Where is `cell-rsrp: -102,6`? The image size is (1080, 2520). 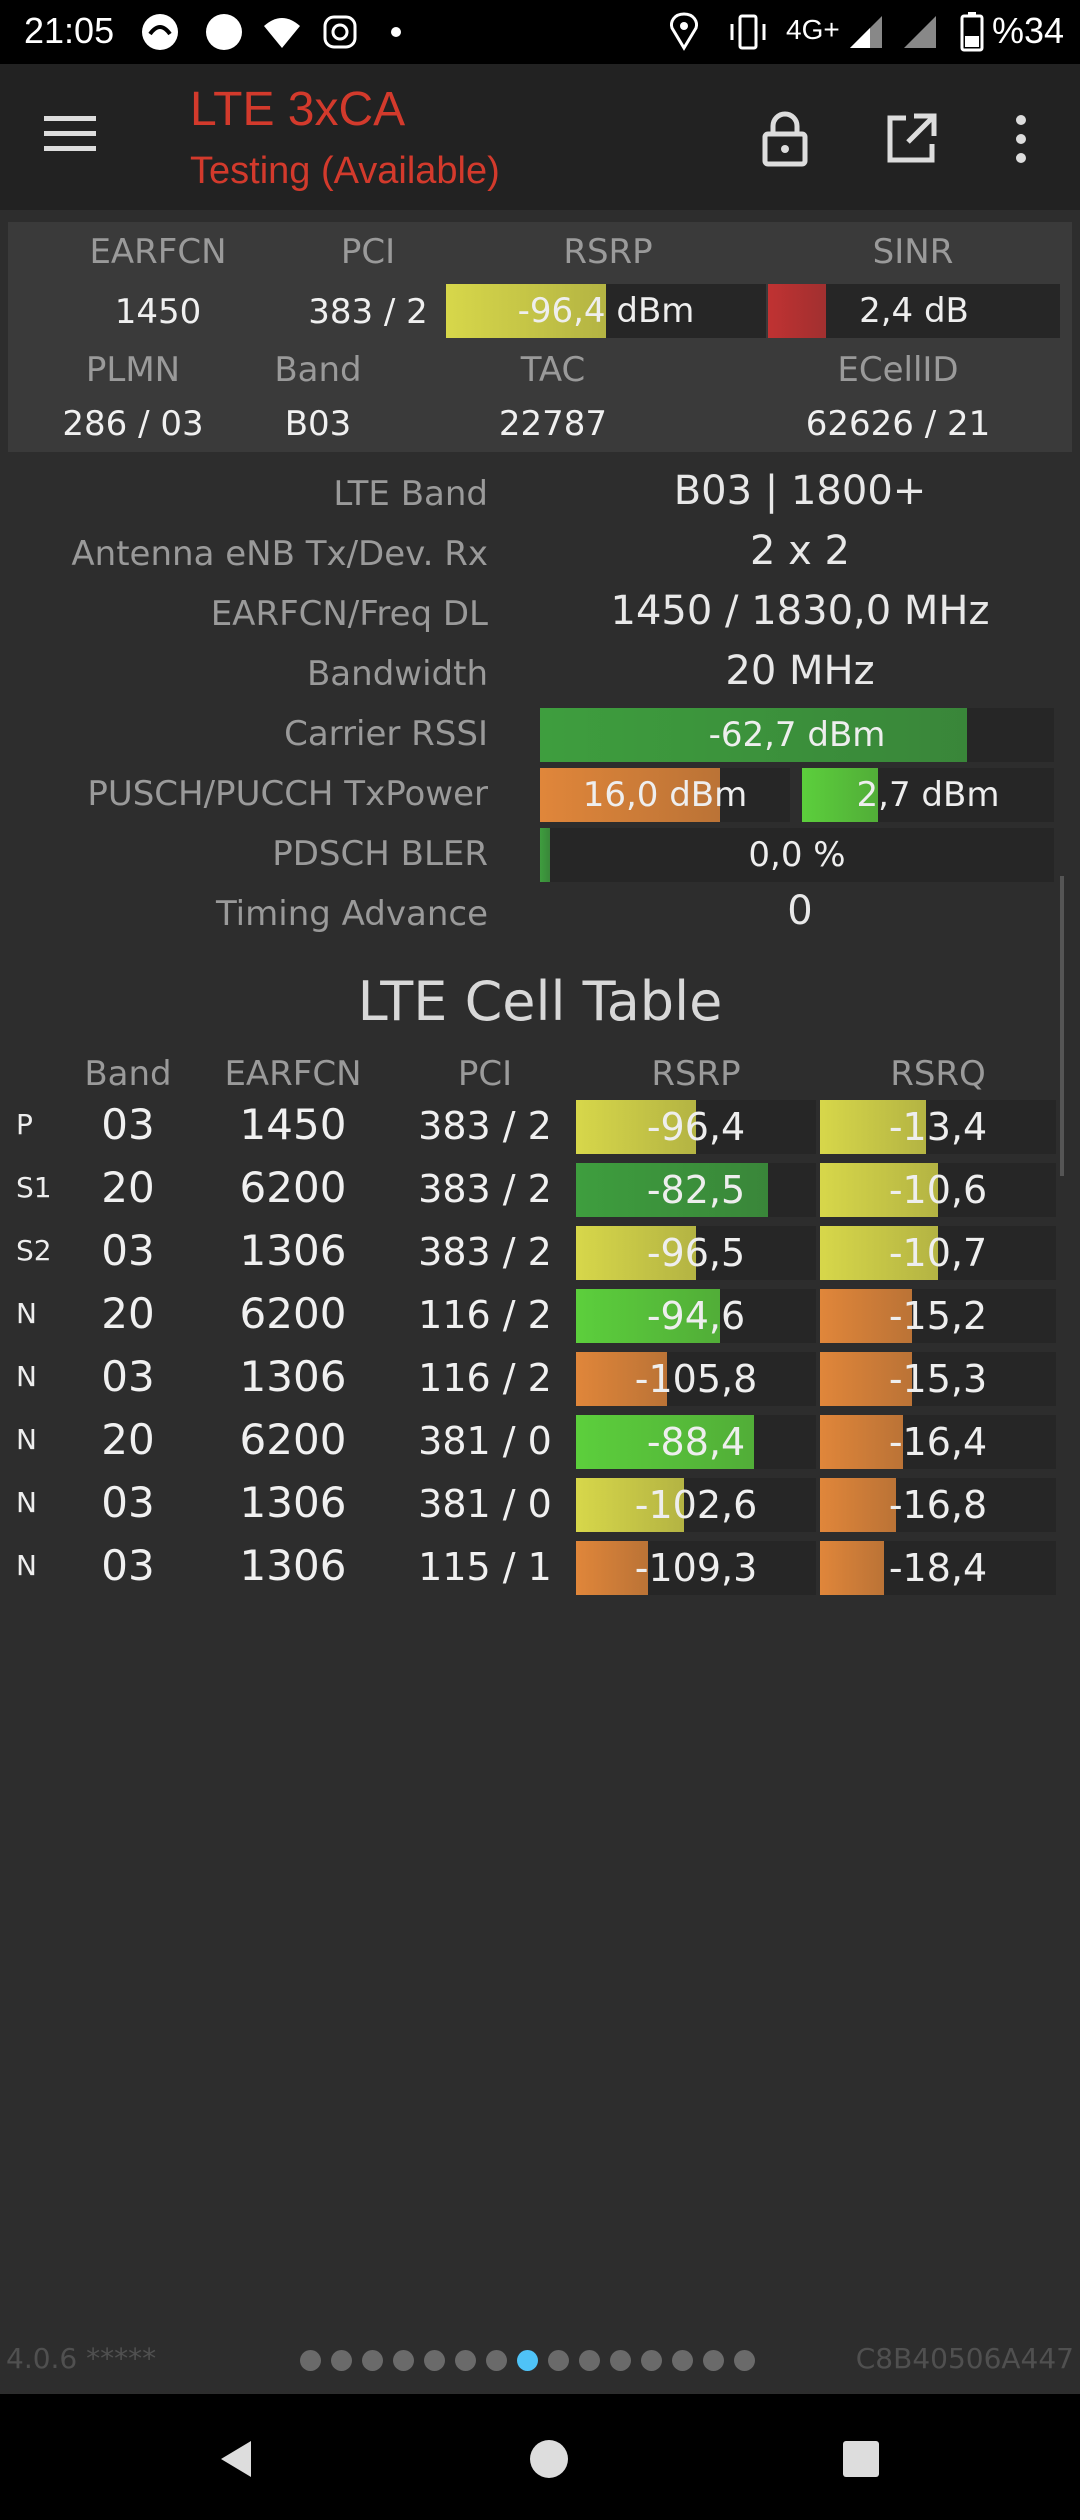 cell-rsrp: -102,6 is located at coordinates (696, 1505).